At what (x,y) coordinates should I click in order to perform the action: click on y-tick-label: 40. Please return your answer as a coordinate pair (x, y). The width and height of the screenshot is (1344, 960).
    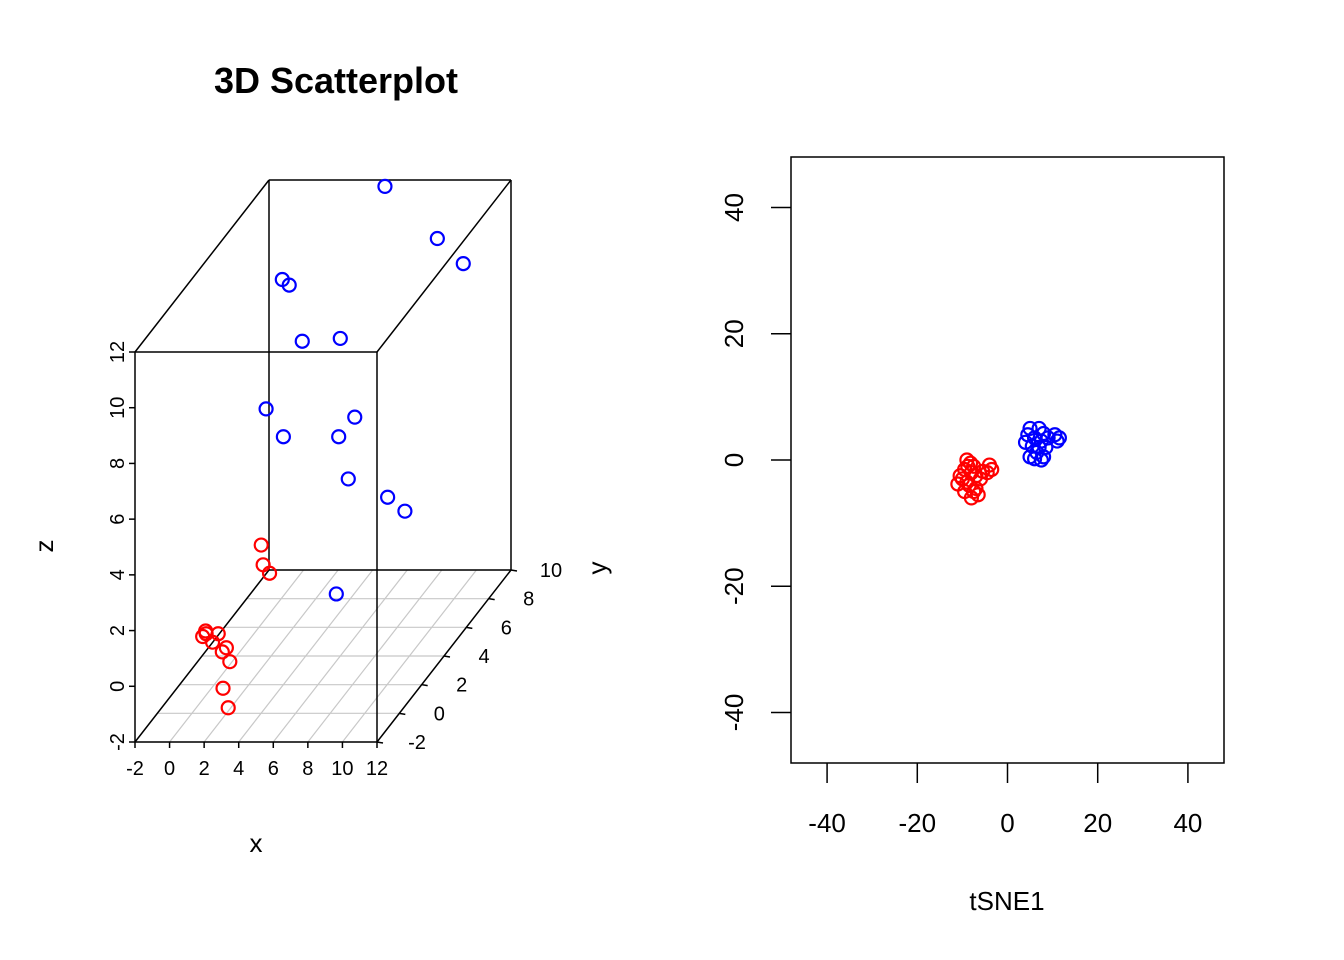
    Looking at the image, I should click on (734, 207).